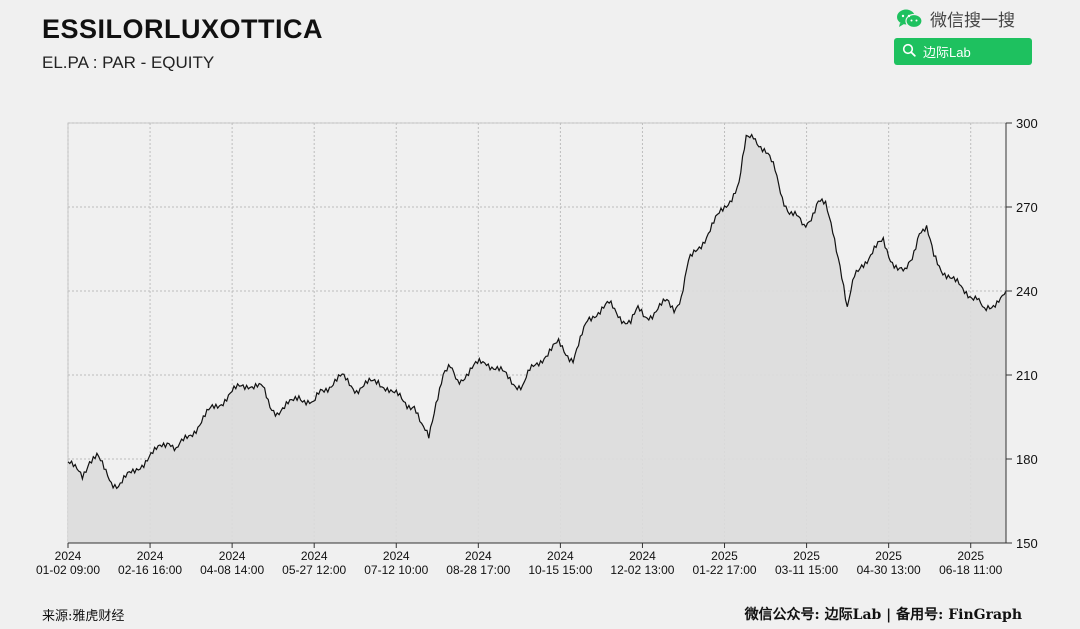 The width and height of the screenshot is (1080, 629). I want to click on y-tick-label: 210, so click(1027, 375).